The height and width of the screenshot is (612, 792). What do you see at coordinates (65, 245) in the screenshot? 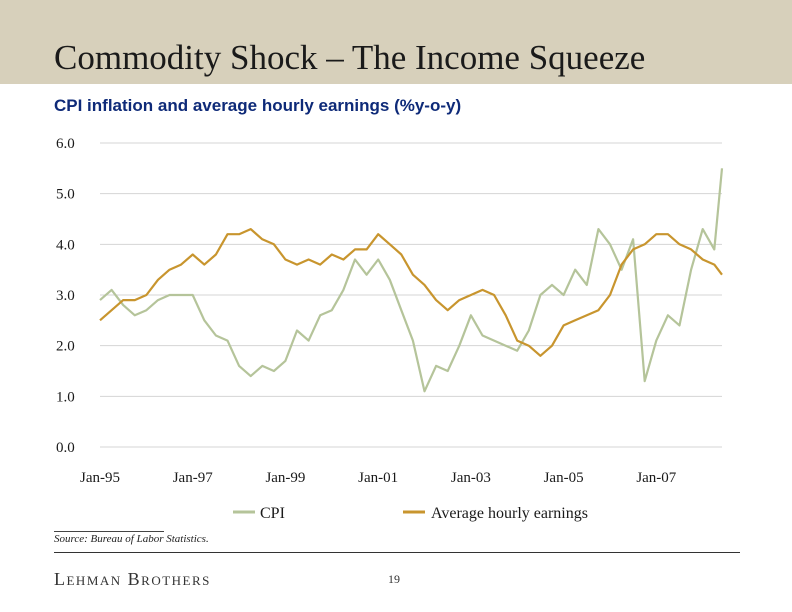
I see `y-tick-label: 4.0` at bounding box center [65, 245].